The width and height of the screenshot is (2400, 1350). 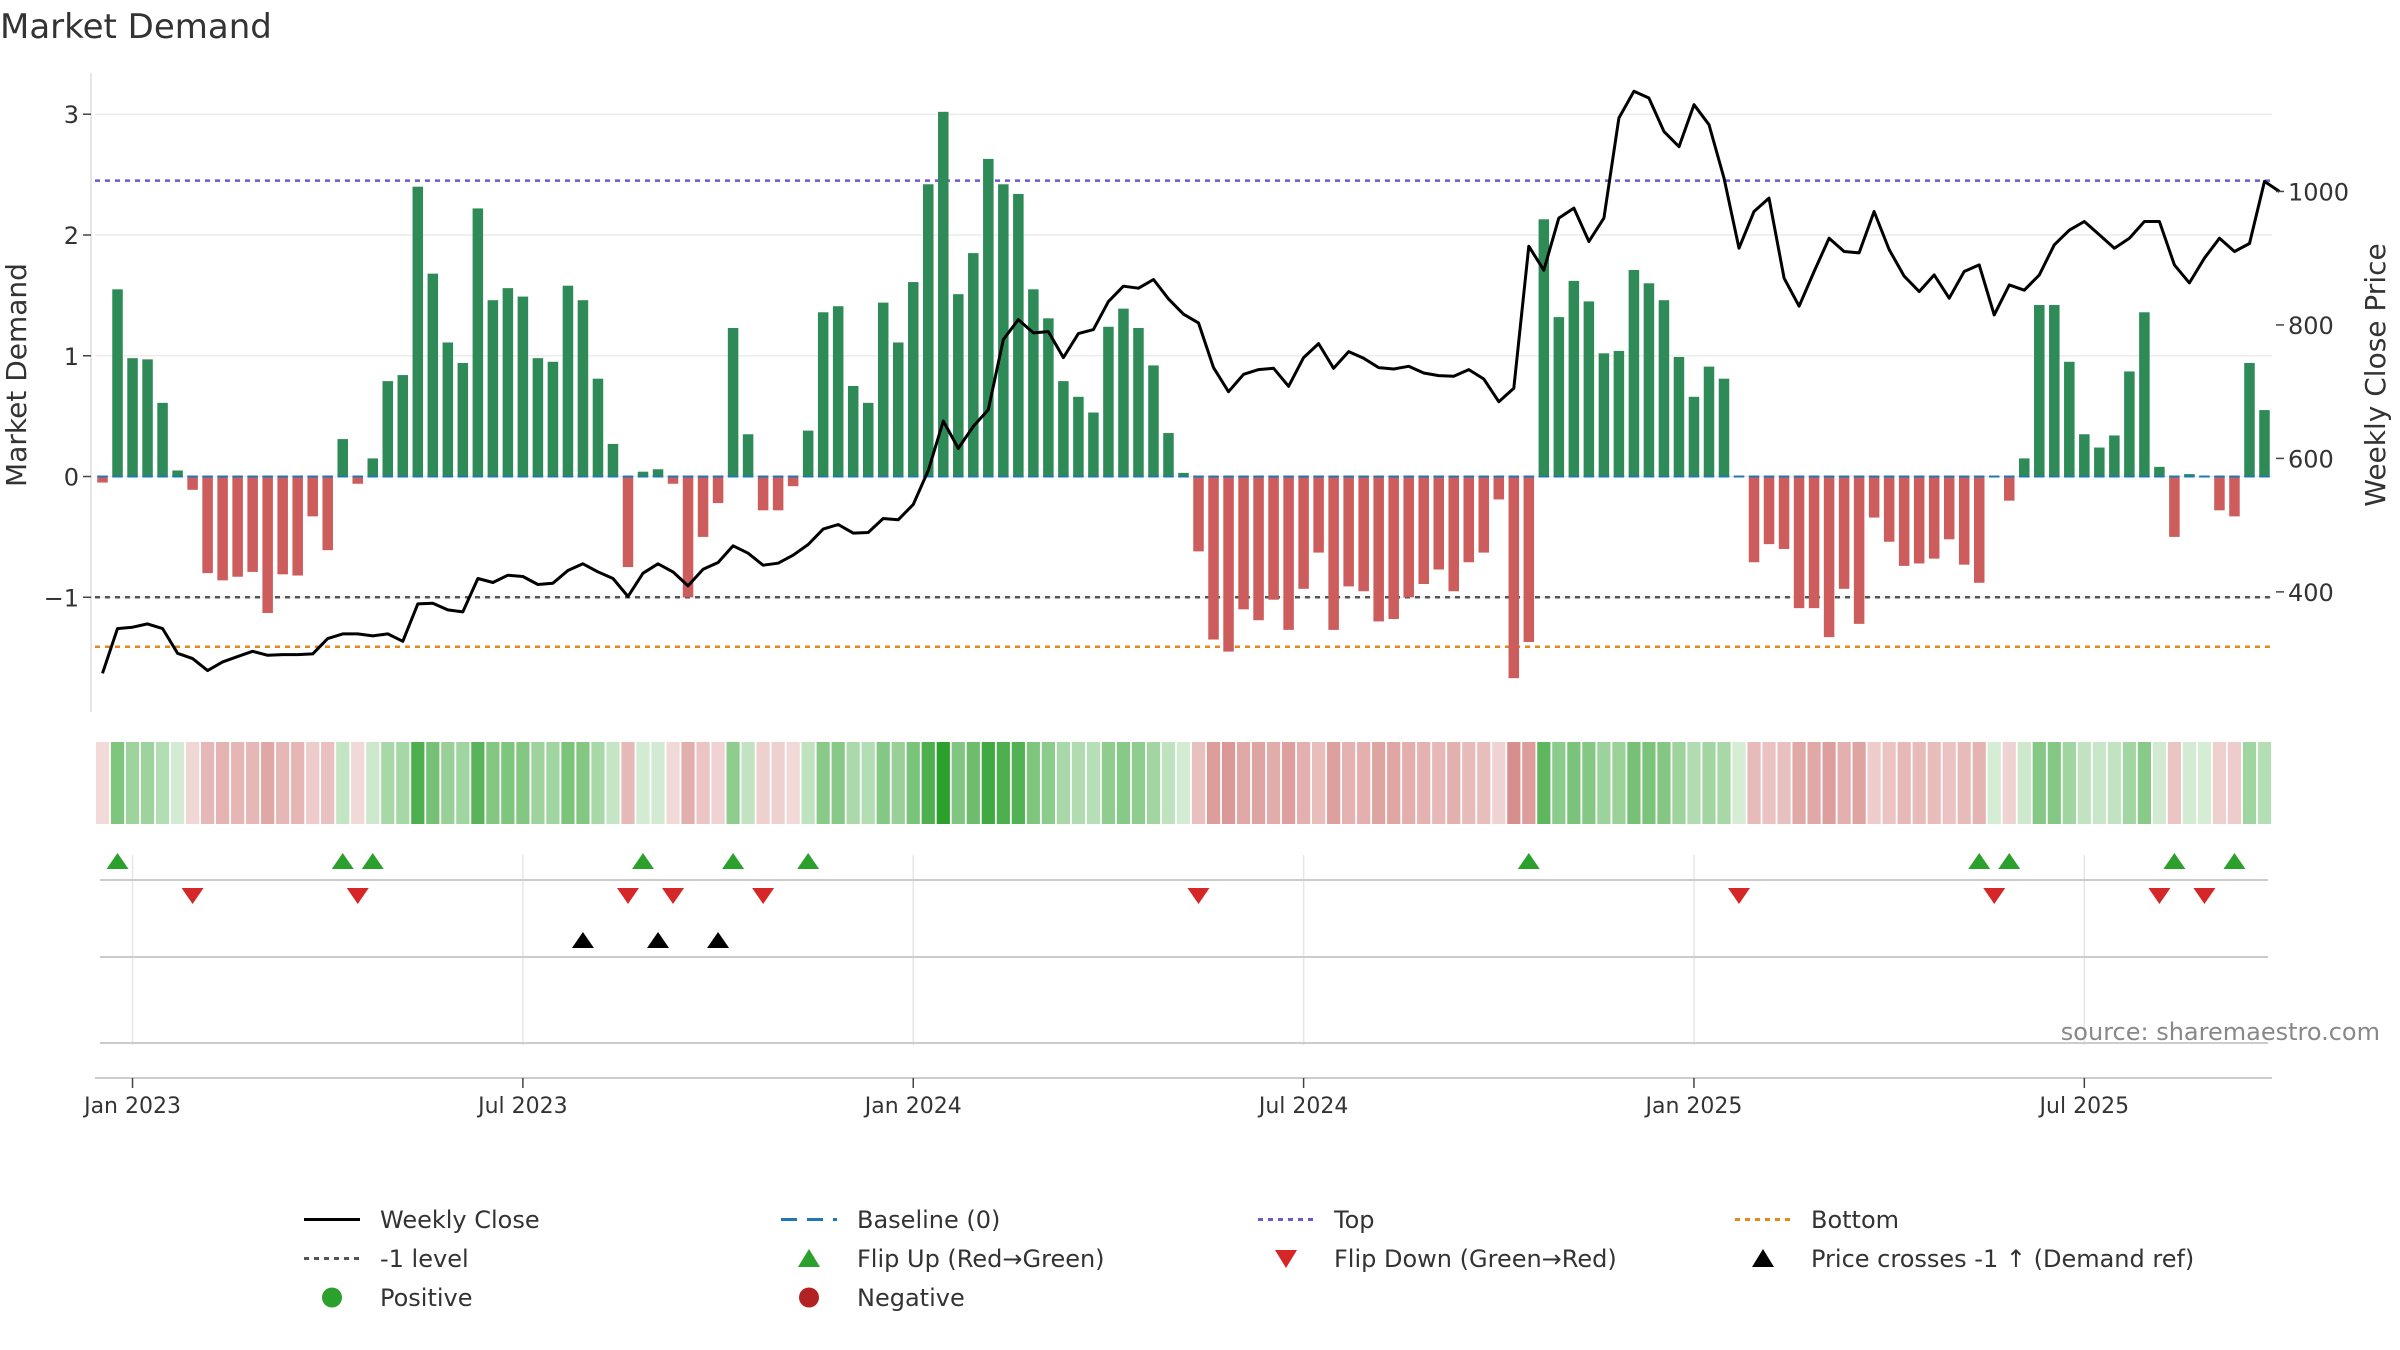 I want to click on legend-negative: Negative, so click(x=1015, y=1297).